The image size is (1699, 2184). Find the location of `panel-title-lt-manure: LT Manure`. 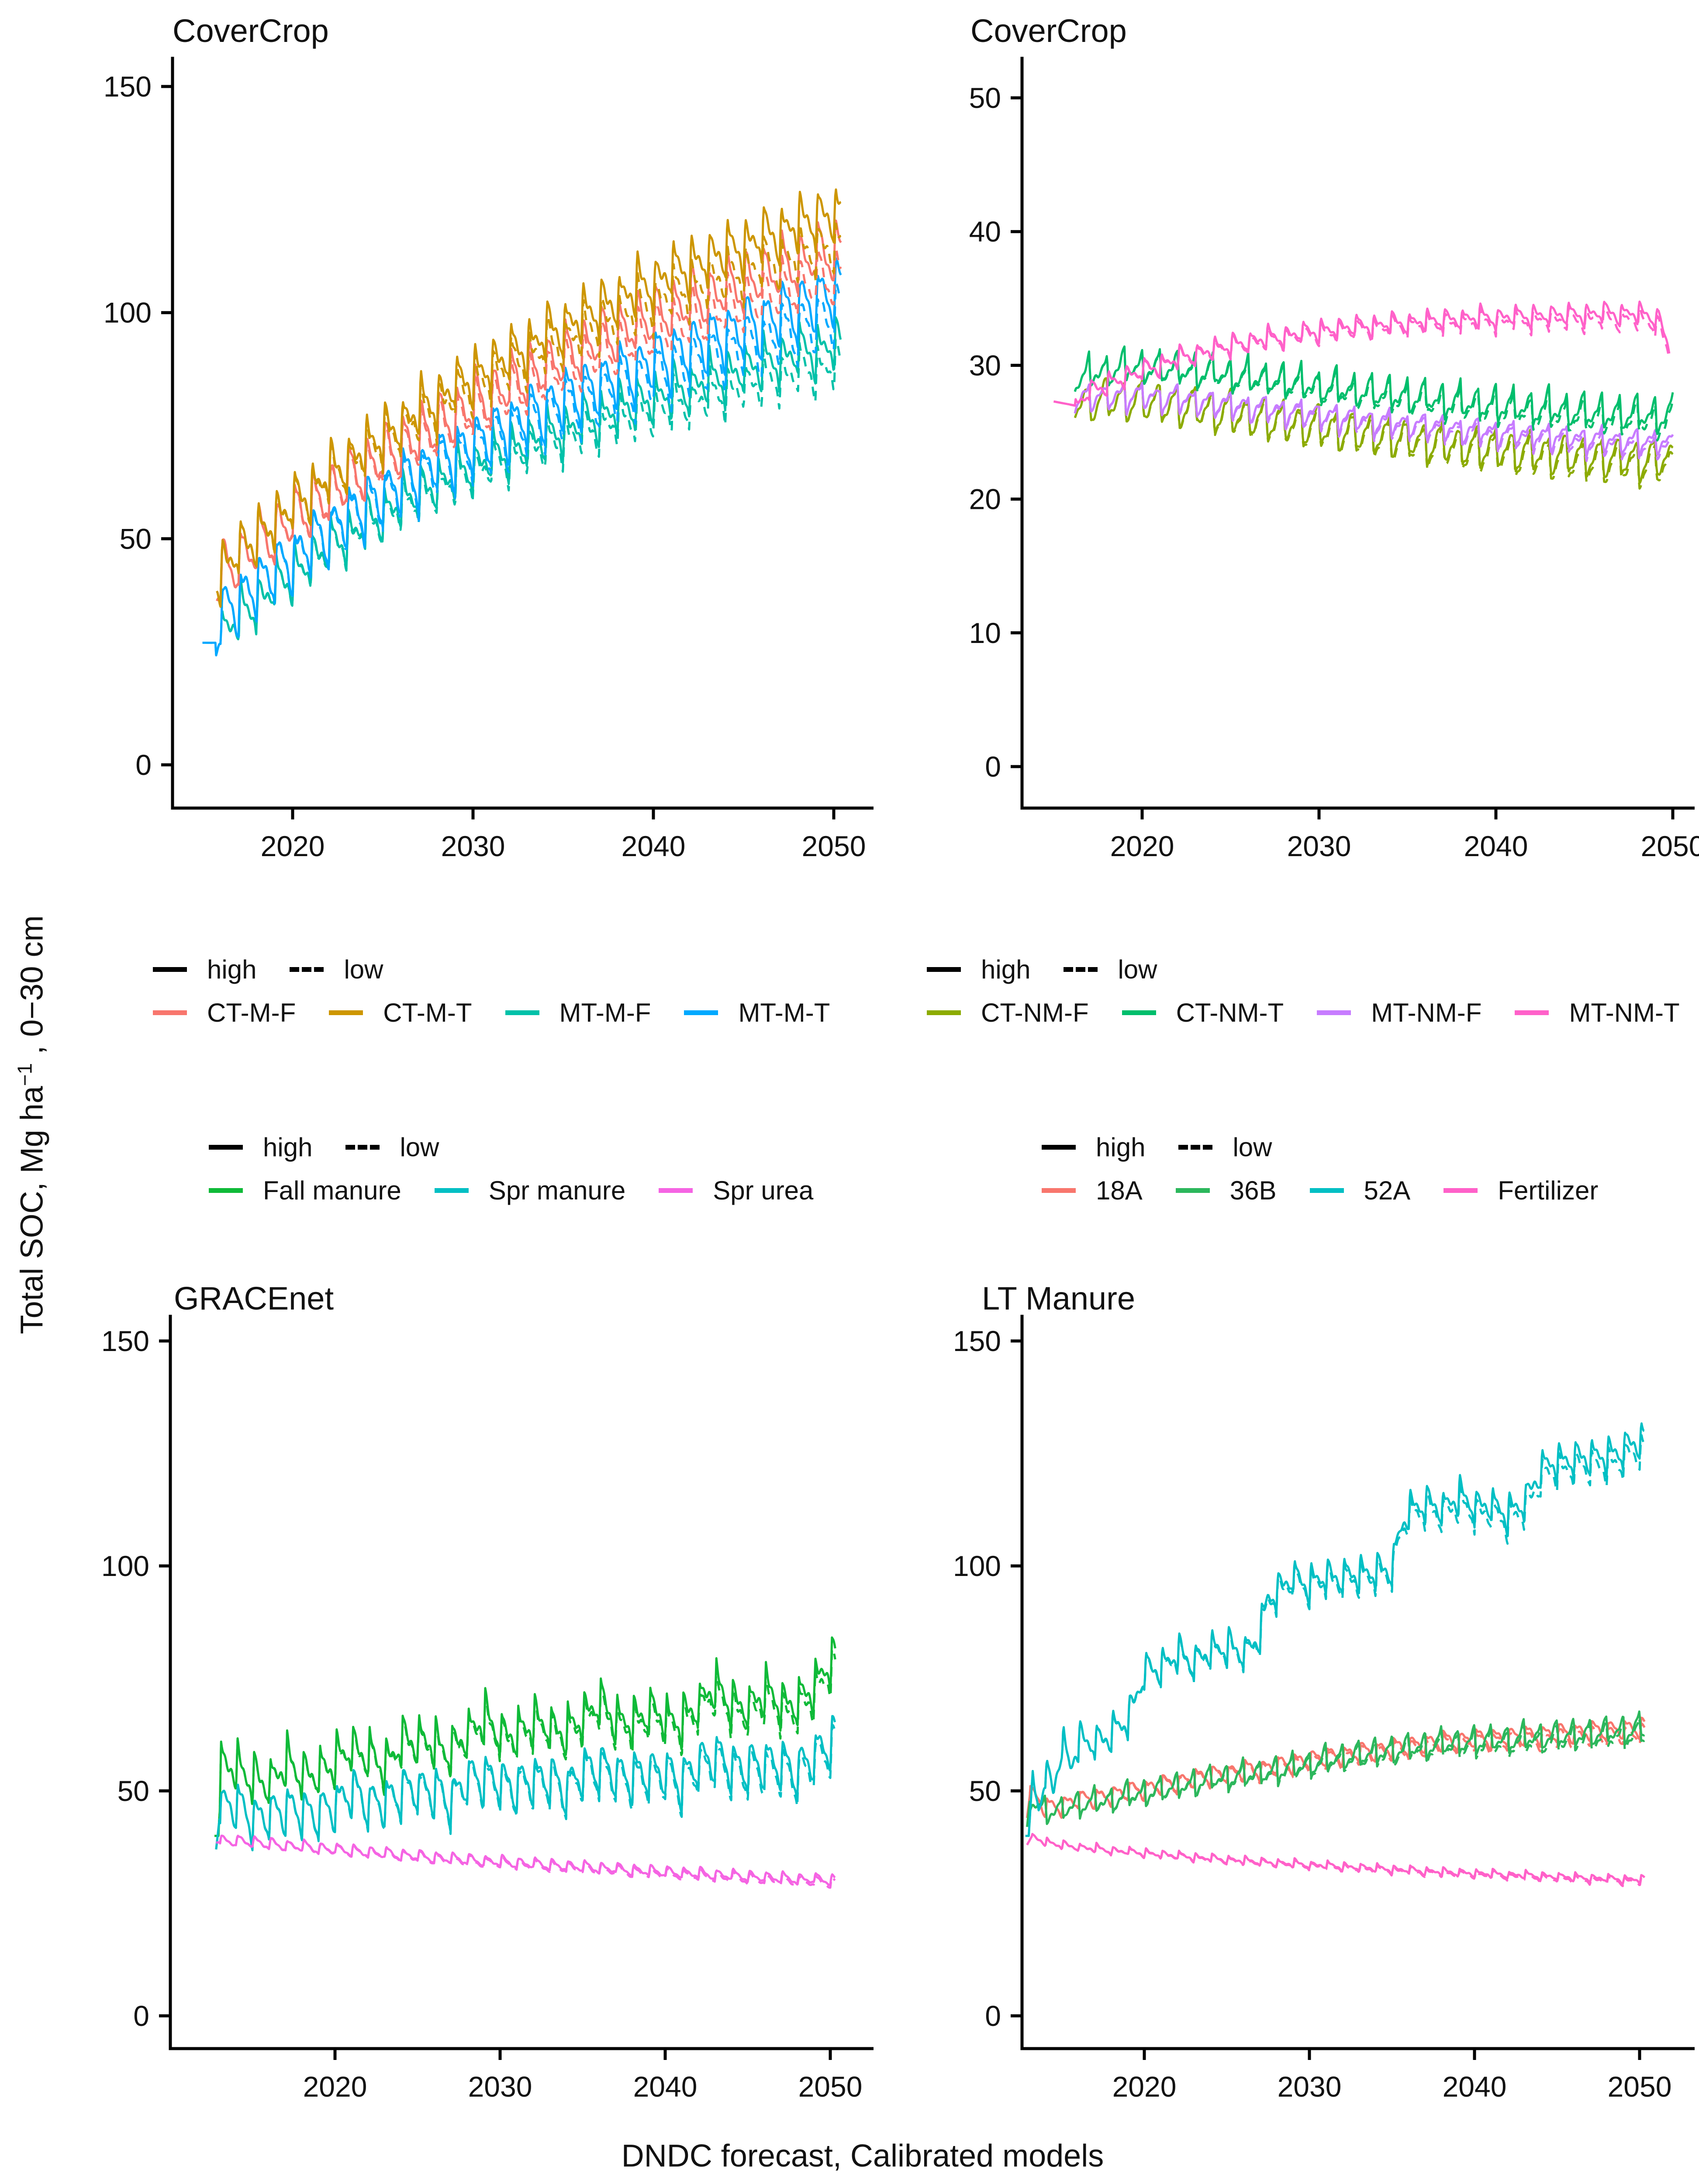

panel-title-lt-manure: LT Manure is located at coordinates (1058, 1298).